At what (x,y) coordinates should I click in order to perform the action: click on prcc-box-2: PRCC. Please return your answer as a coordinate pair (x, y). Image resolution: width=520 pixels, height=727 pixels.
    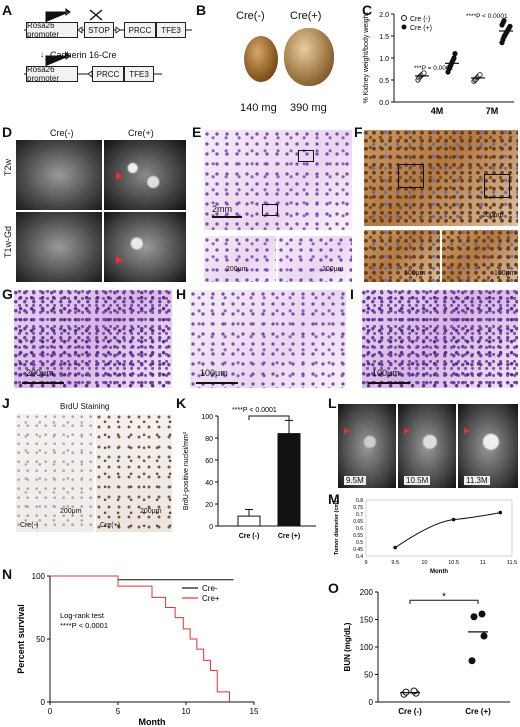
    Looking at the image, I should click on (108, 74).